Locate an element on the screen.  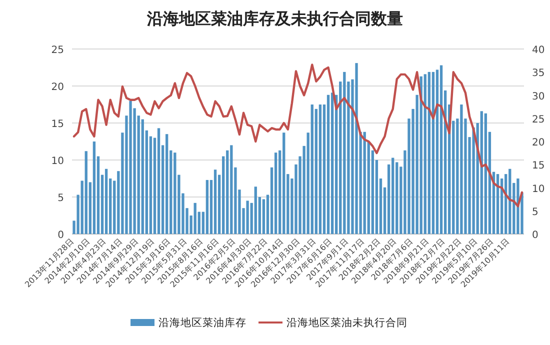
y2-tick-label: 20 is located at coordinates (538, 143).